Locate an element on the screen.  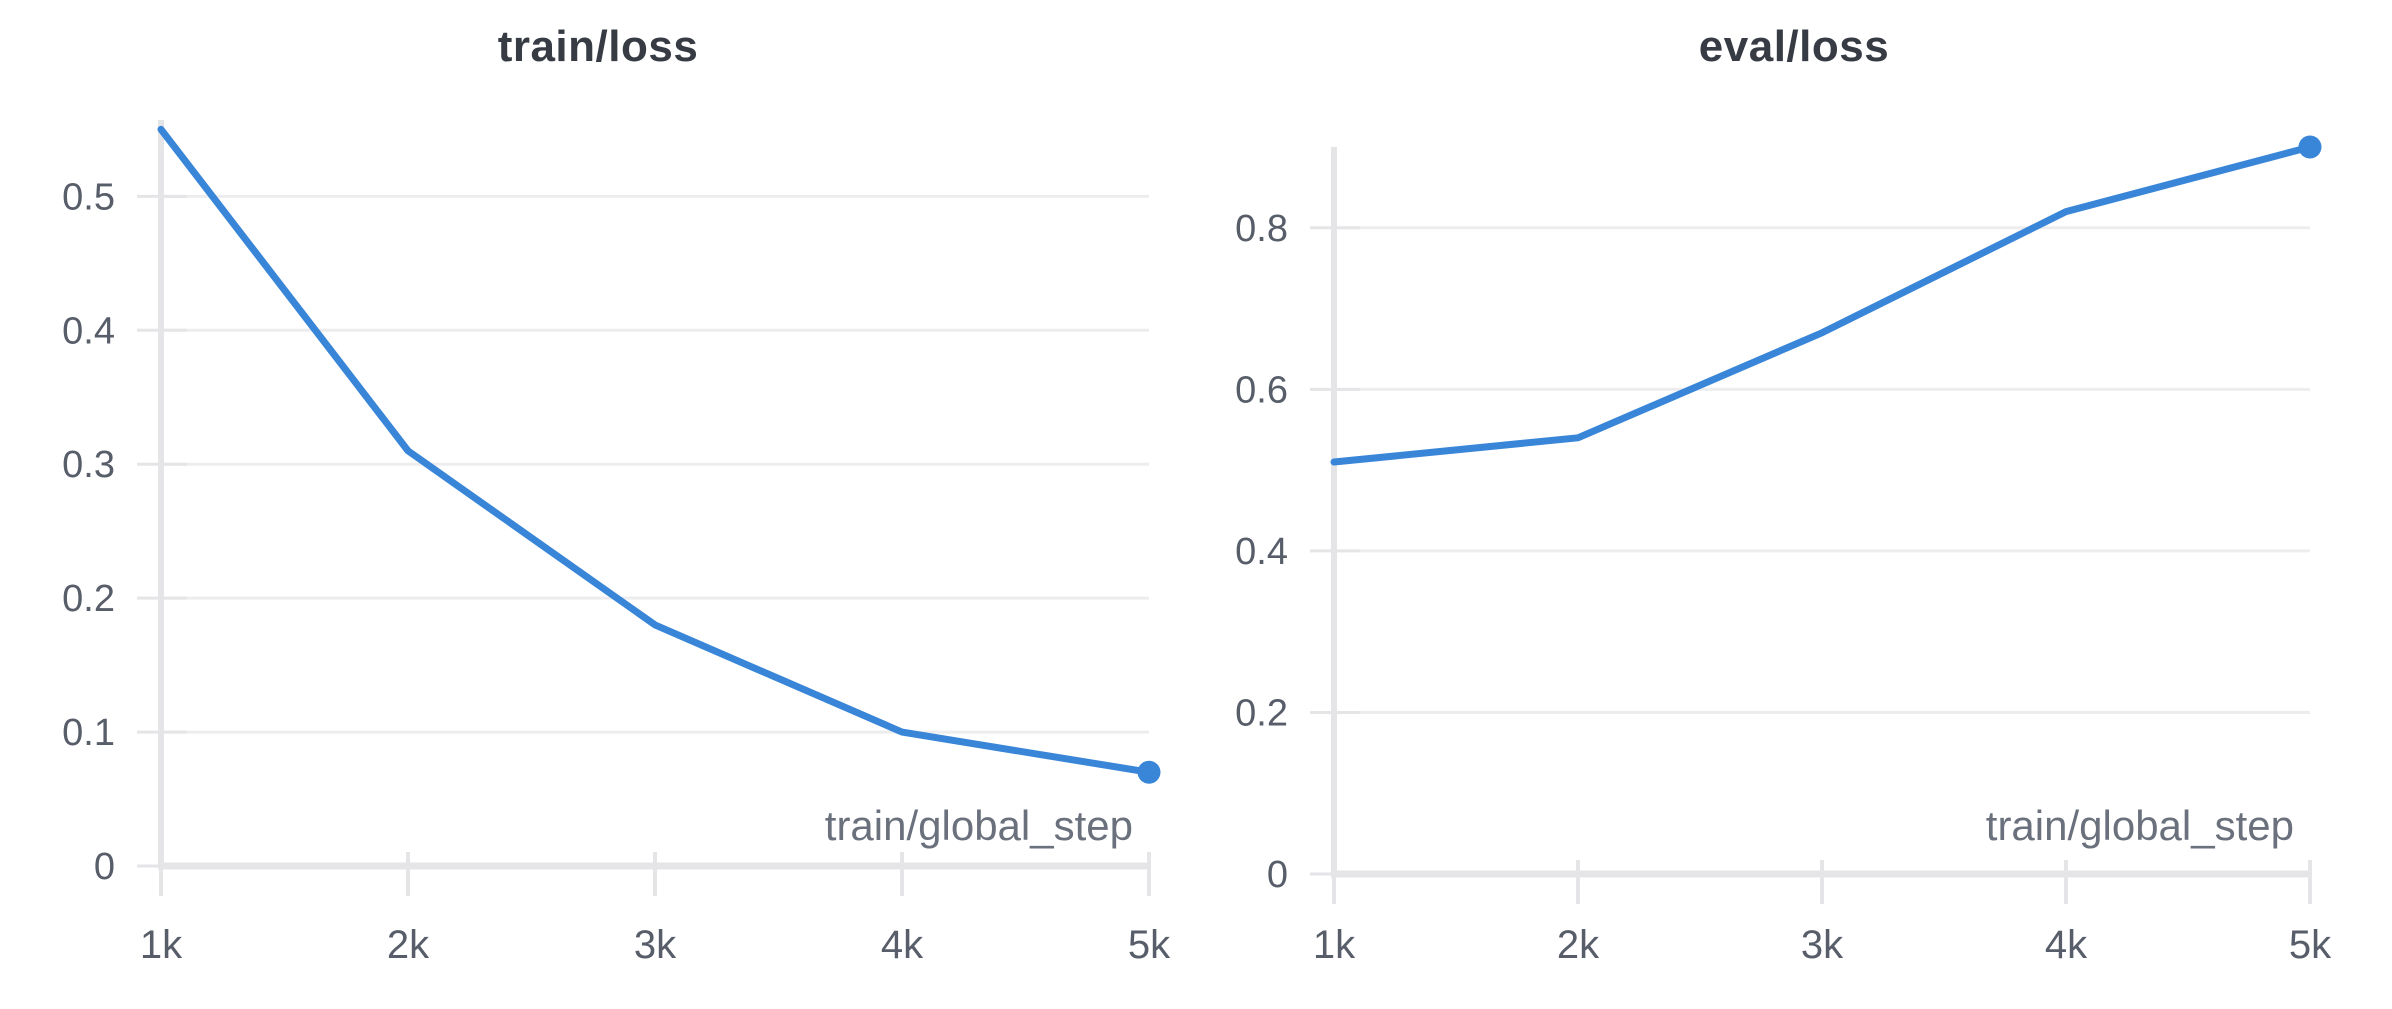
loss-line is located at coordinates (1822, 304).